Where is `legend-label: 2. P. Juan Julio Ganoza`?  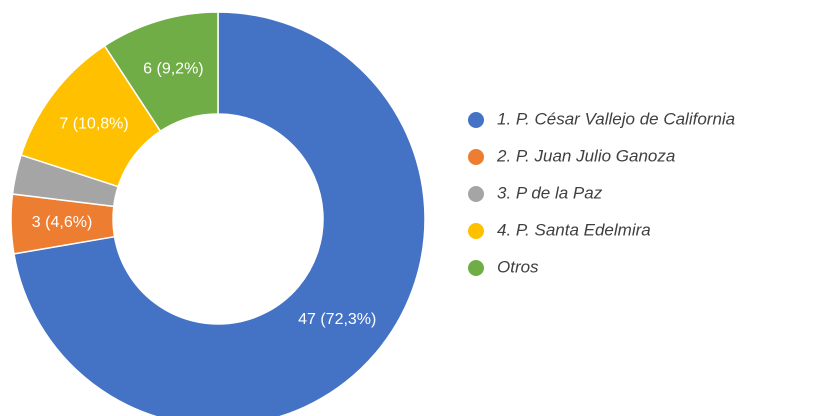
legend-label: 2. P. Juan Julio Ganoza is located at coordinates (585, 155).